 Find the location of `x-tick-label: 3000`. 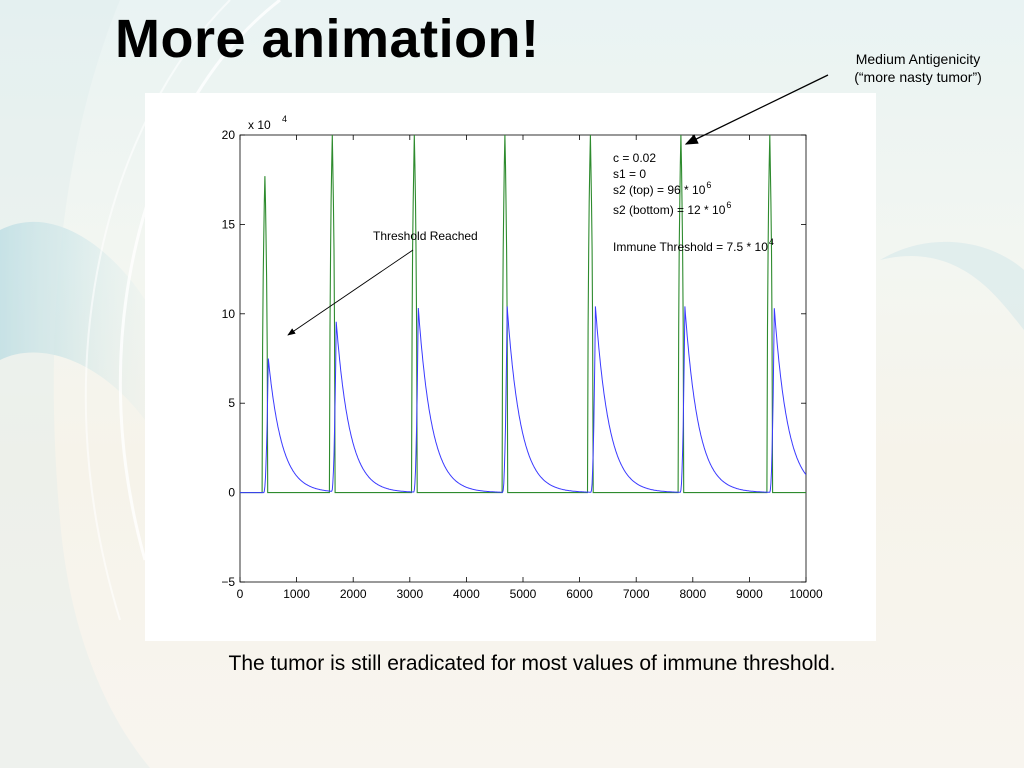

x-tick-label: 3000 is located at coordinates (409, 594).